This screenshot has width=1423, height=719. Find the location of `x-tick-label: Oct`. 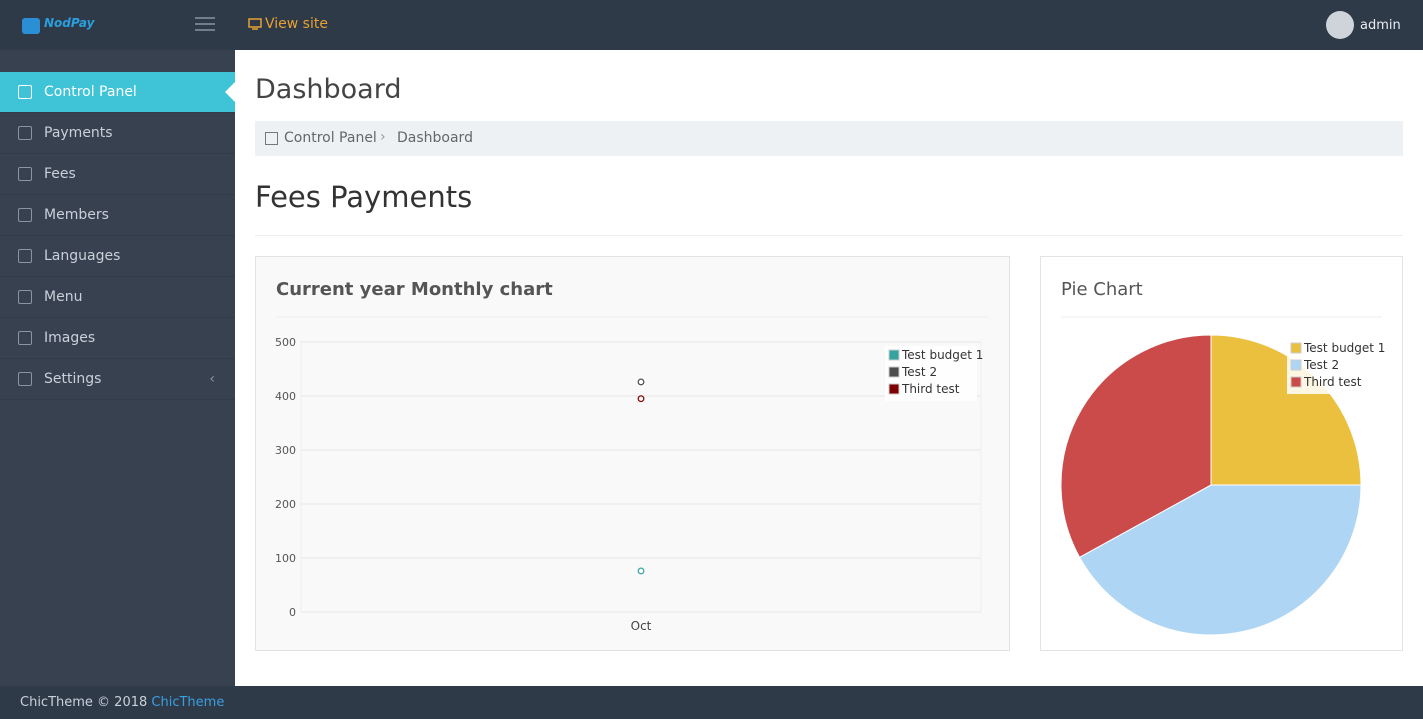

x-tick-label: Oct is located at coordinates (641, 626).